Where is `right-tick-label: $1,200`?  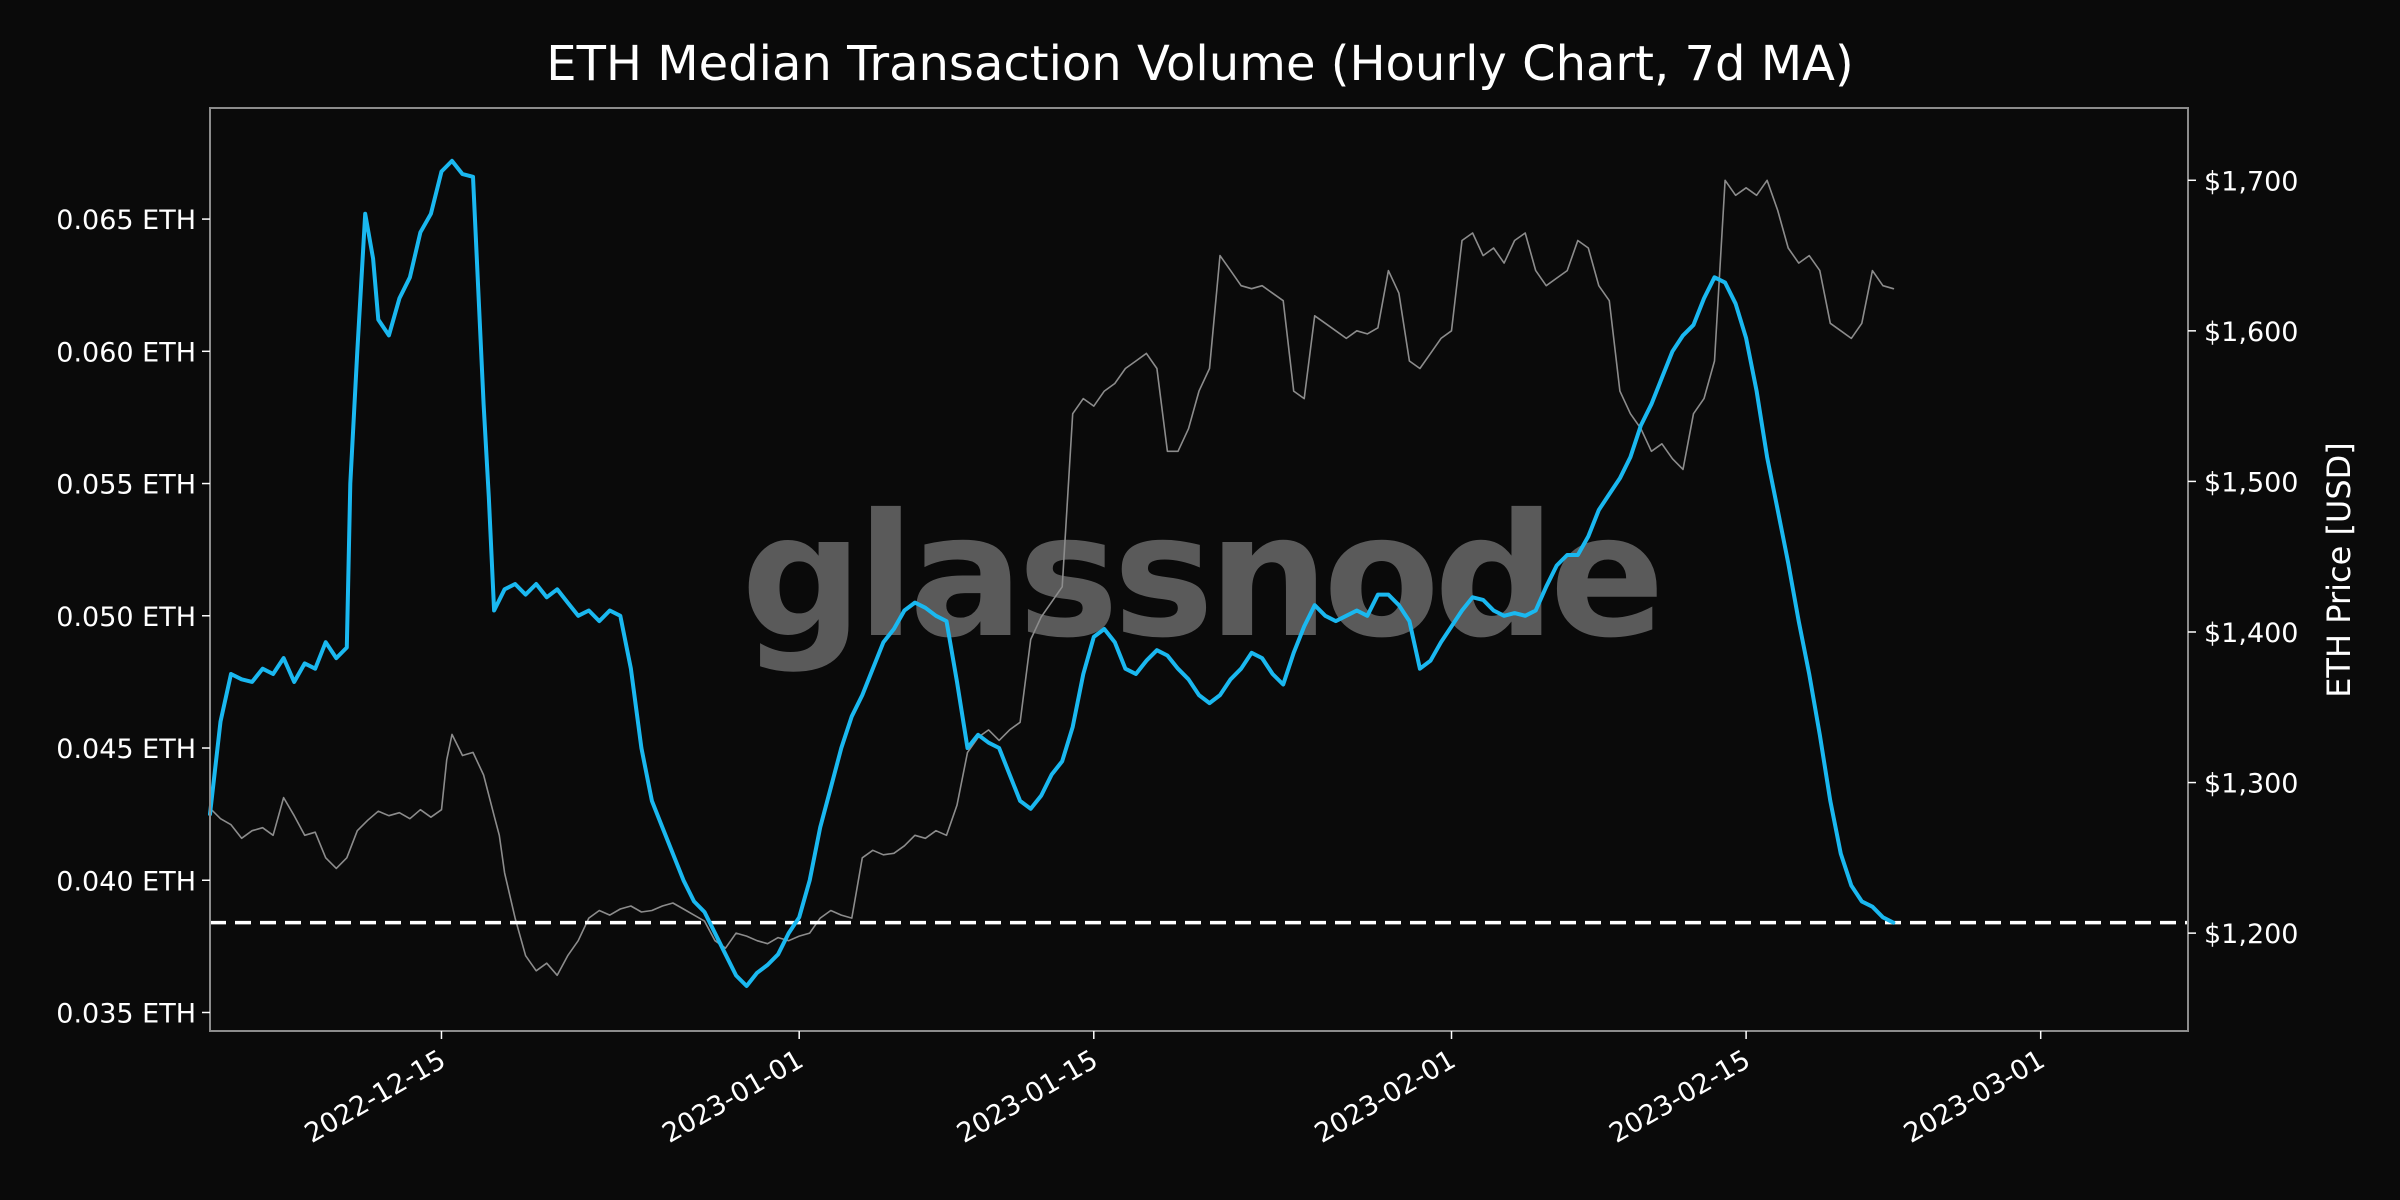 right-tick-label: $1,200 is located at coordinates (2251, 934).